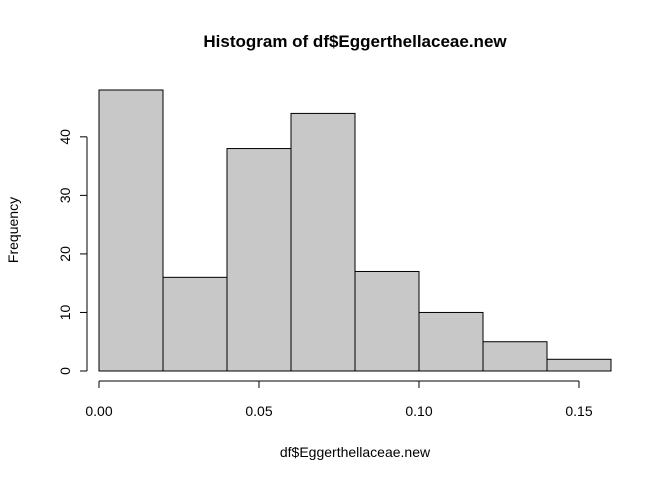 The image size is (672, 480). I want to click on x-axis-label: df$Eggerthellaceae.new, so click(355, 452).